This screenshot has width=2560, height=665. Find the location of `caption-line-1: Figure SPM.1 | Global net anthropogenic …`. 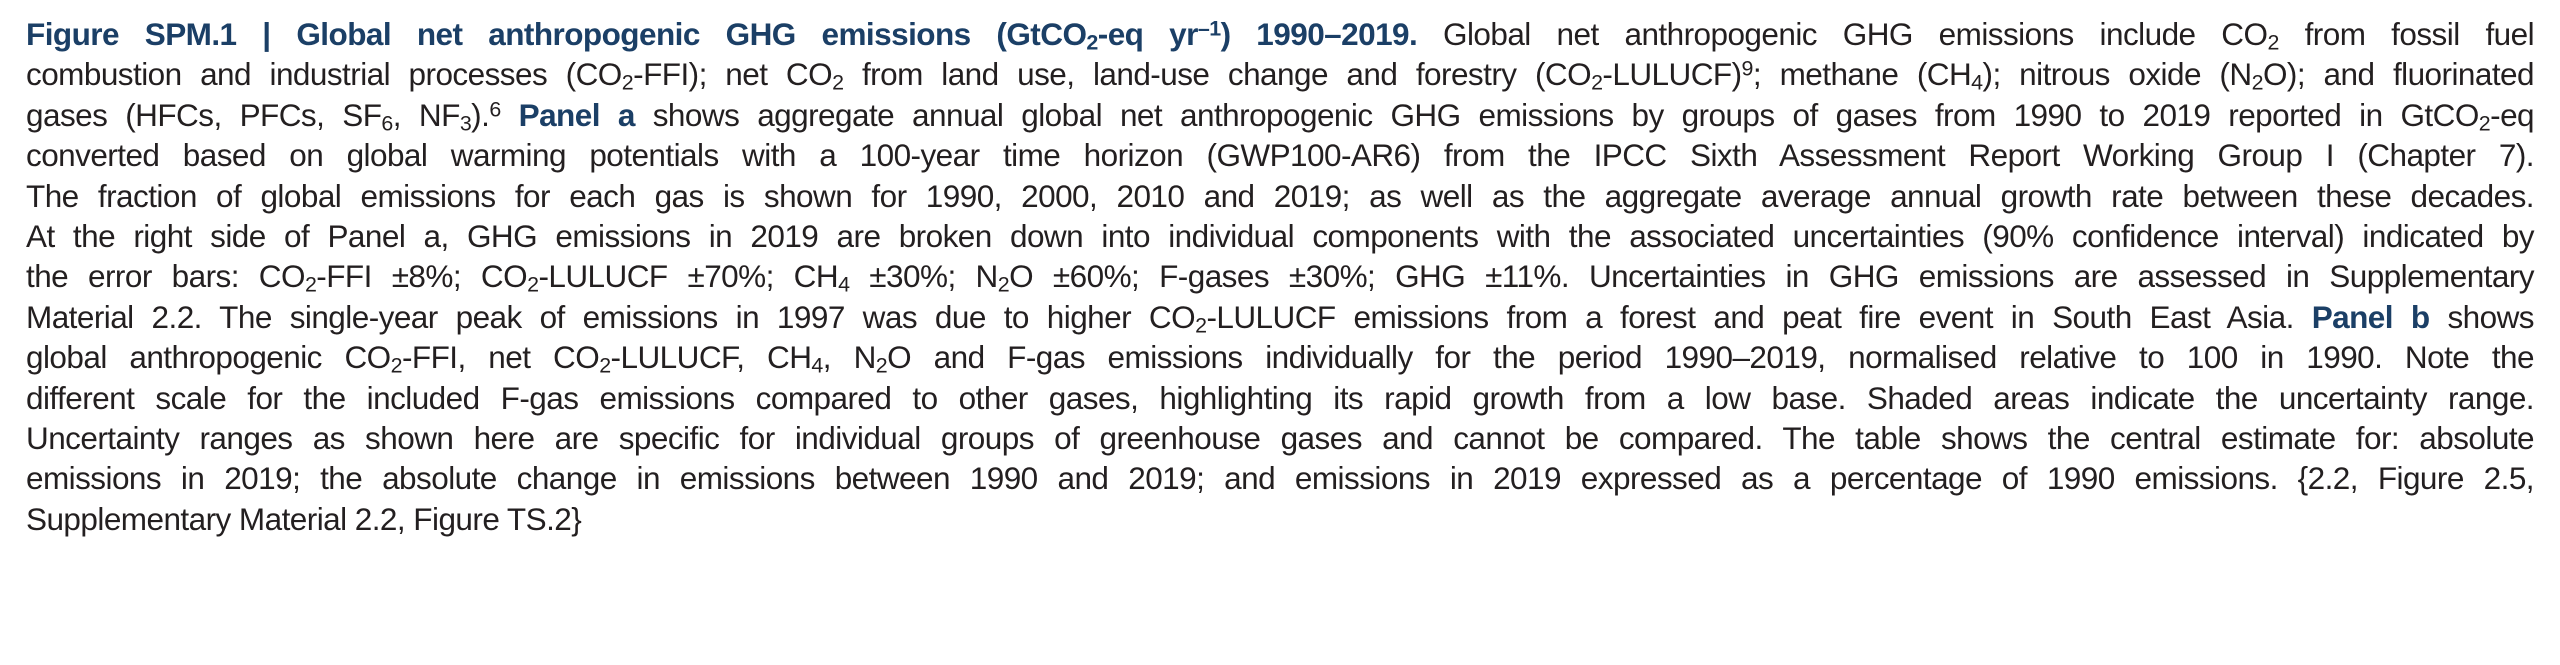

caption-line-1: Figure SPM.1 | Global net anthropogenic … is located at coordinates (1280, 35).